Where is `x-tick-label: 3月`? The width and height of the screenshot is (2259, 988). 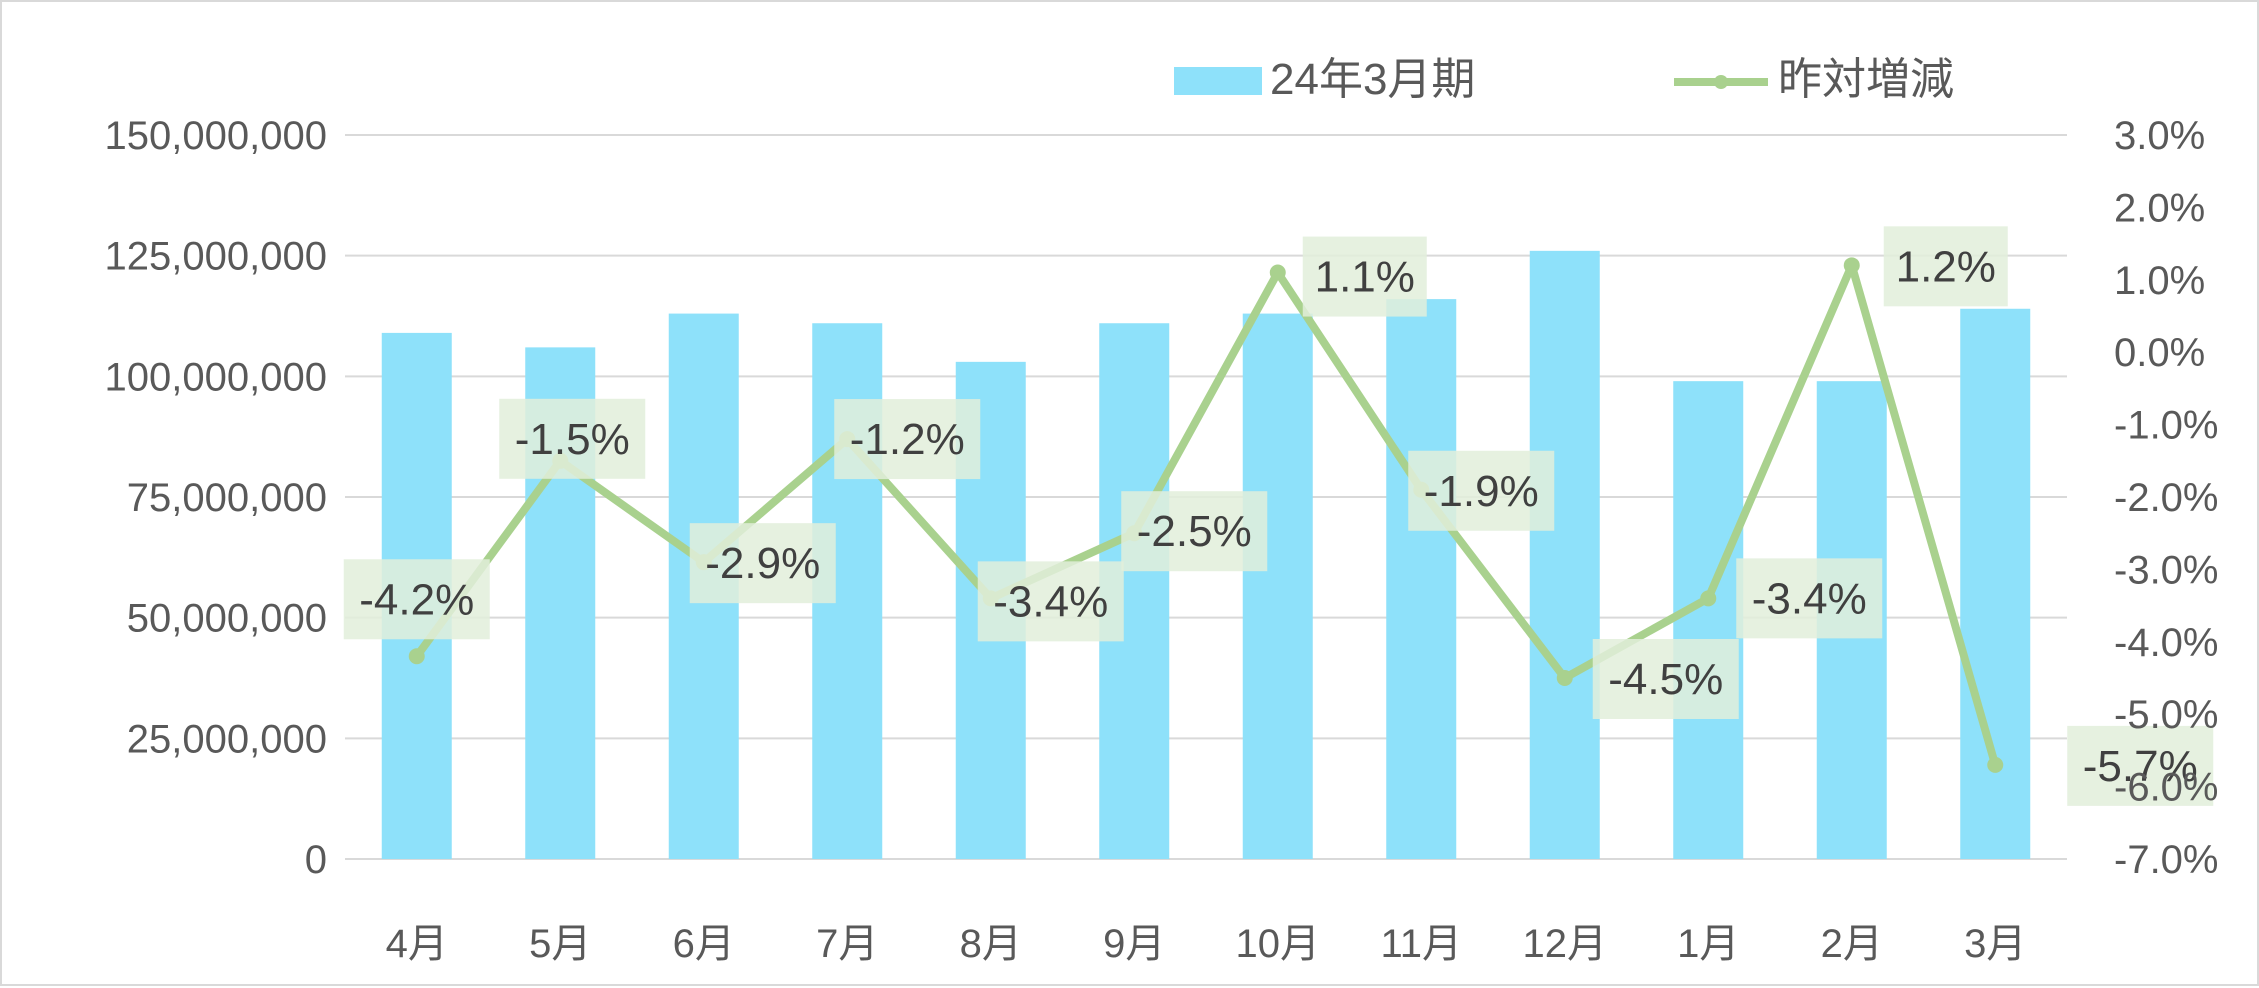 x-tick-label: 3月 is located at coordinates (1995, 944).